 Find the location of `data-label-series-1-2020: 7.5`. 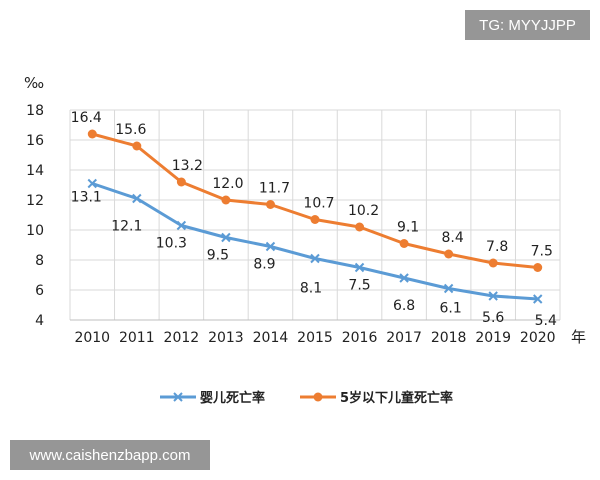

data-label-series-1-2020: 7.5 is located at coordinates (542, 252).